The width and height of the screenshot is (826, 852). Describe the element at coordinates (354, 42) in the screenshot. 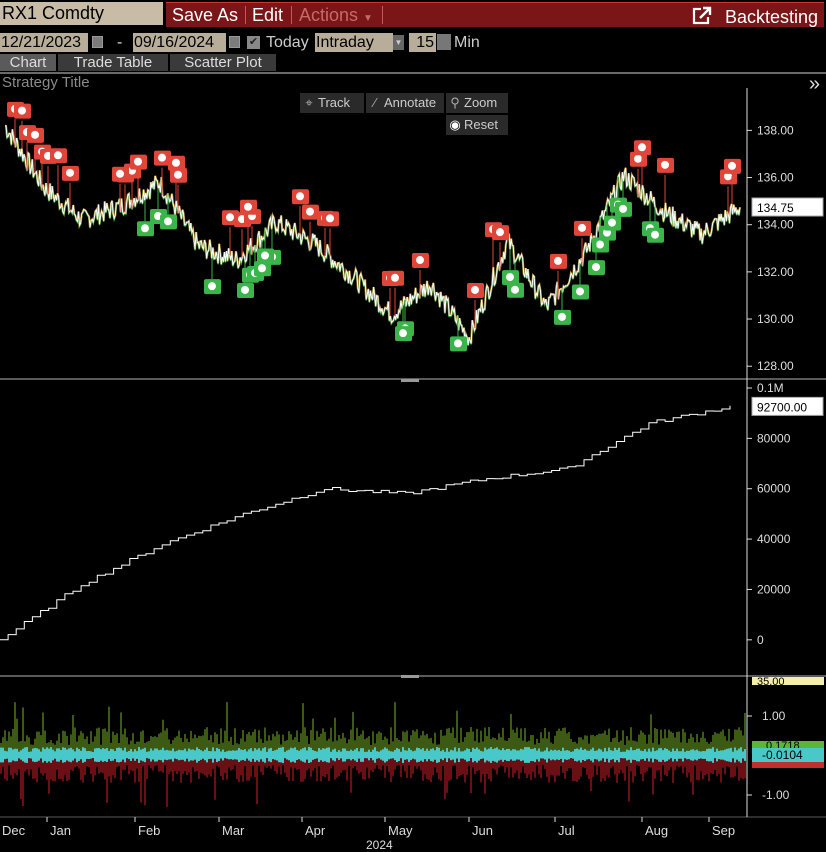

I see `interval-select: Intraday` at that location.